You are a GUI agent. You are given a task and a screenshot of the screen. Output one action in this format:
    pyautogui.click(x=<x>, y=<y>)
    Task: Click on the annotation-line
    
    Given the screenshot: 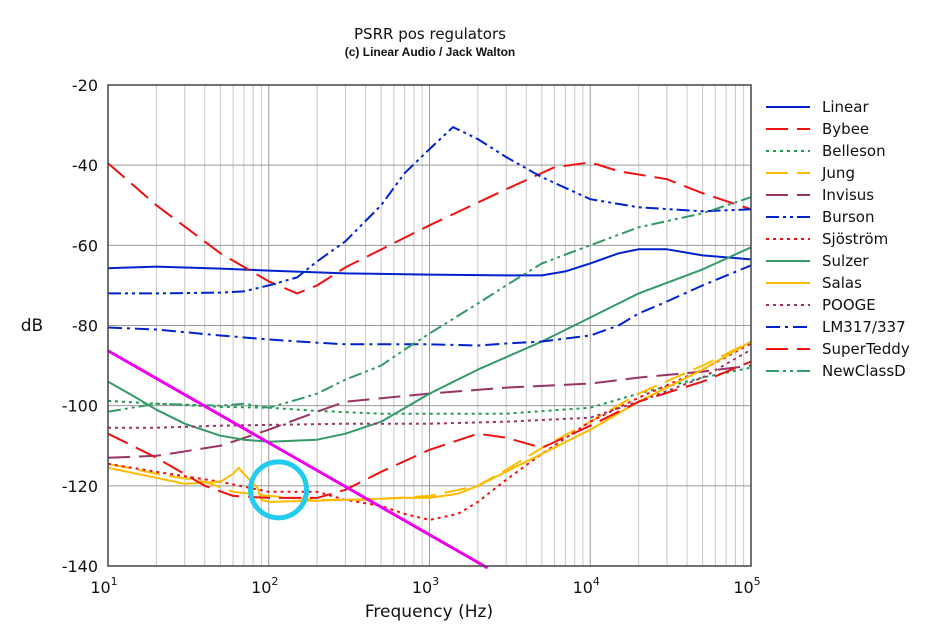 What is the action you would take?
    pyautogui.click(x=298, y=459)
    